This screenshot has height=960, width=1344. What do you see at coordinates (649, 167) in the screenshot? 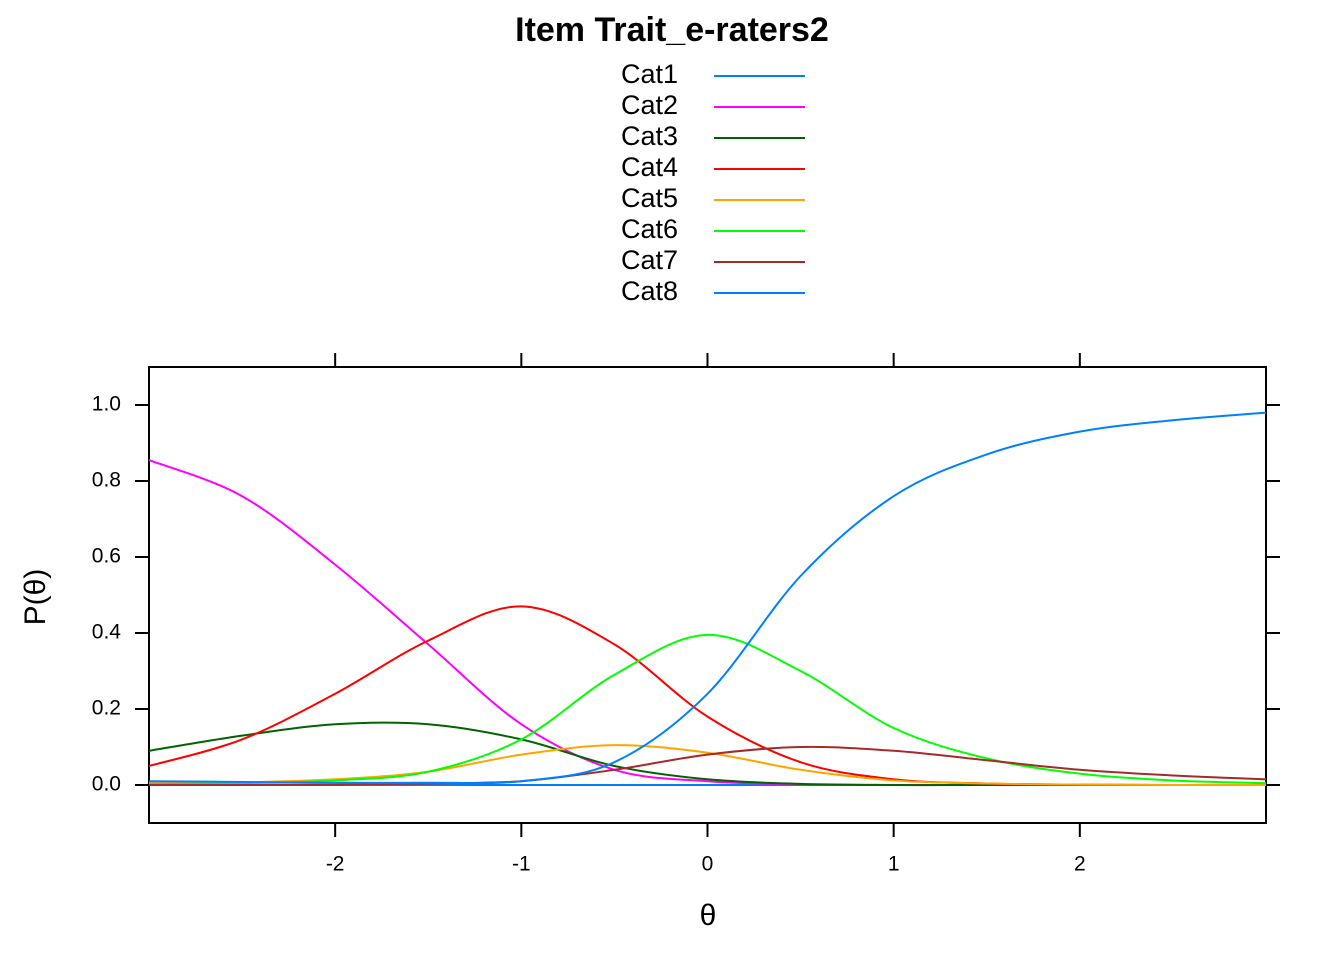
I see `legend-label: Cat4` at bounding box center [649, 167].